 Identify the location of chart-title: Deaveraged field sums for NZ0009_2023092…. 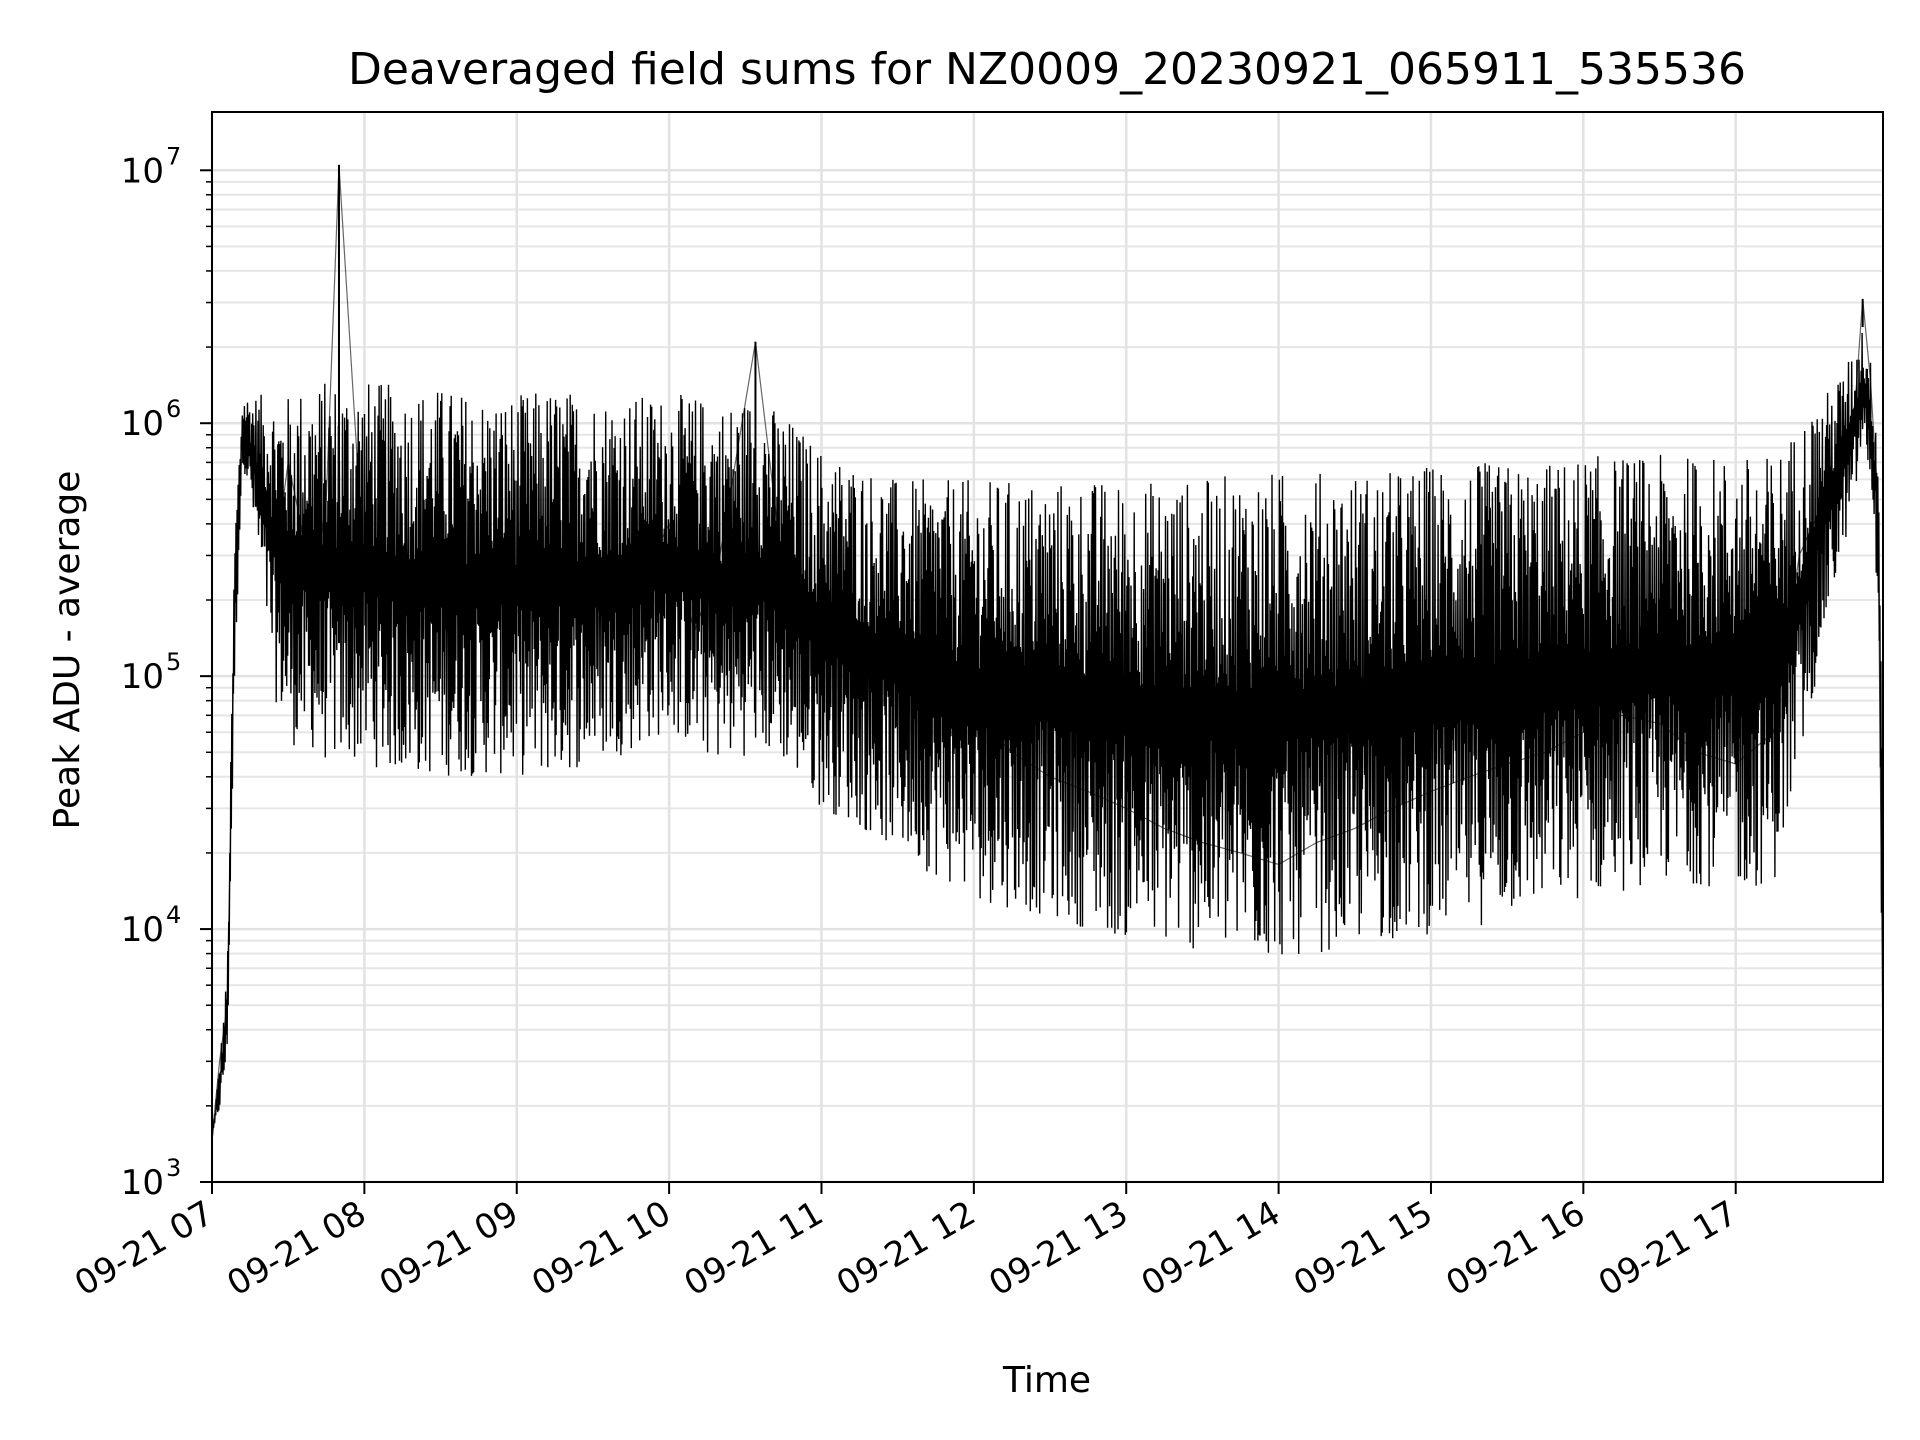
(1047, 69).